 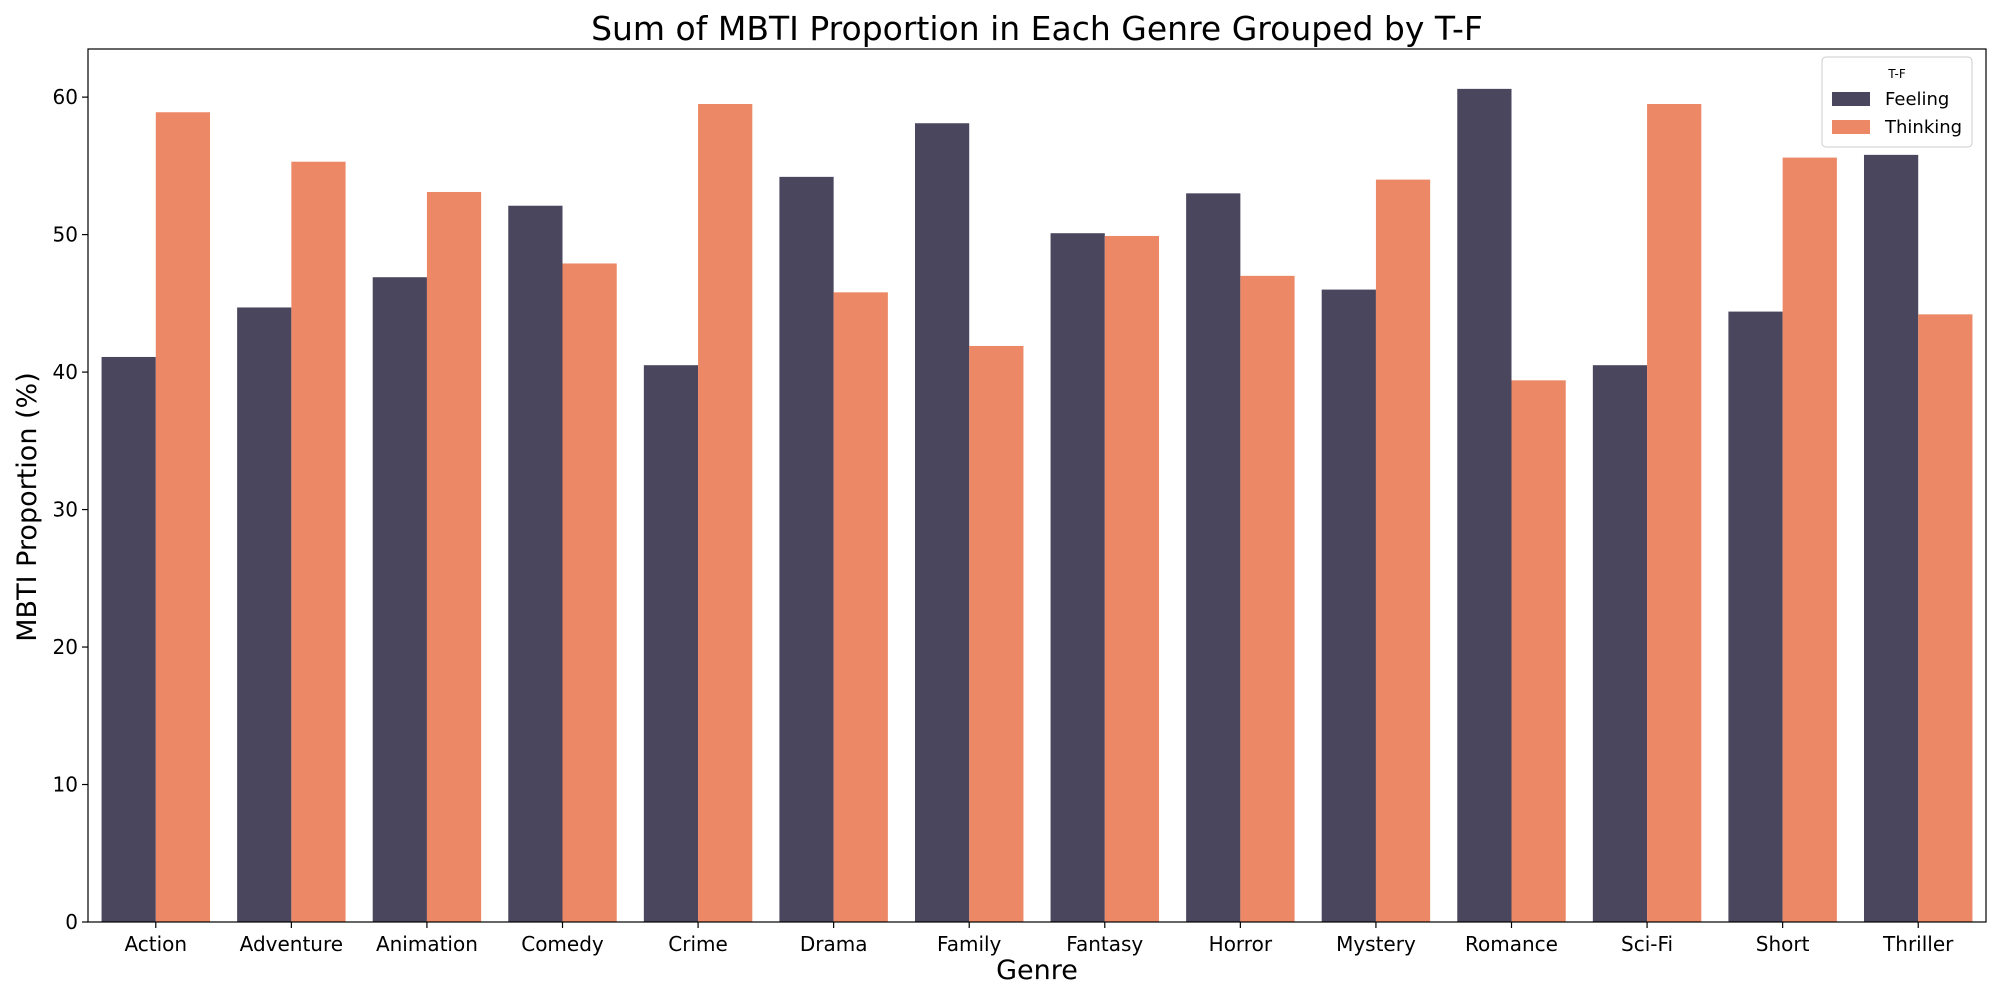 What do you see at coordinates (65, 372) in the screenshot?
I see `y-tick-label: 40` at bounding box center [65, 372].